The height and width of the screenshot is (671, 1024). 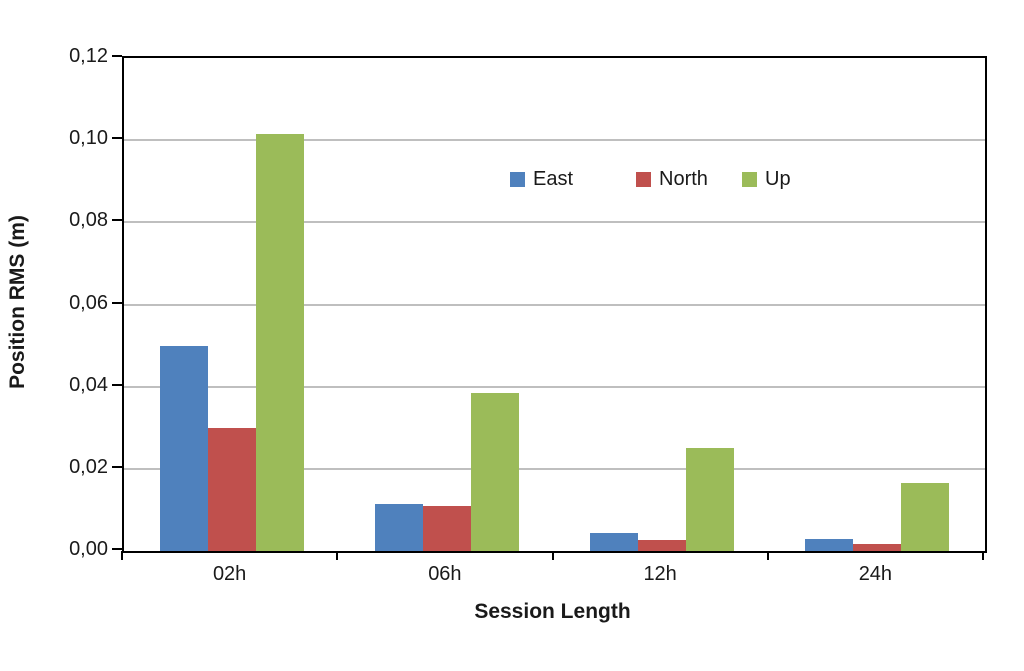 I want to click on bar-north-06h, so click(x=446, y=528).